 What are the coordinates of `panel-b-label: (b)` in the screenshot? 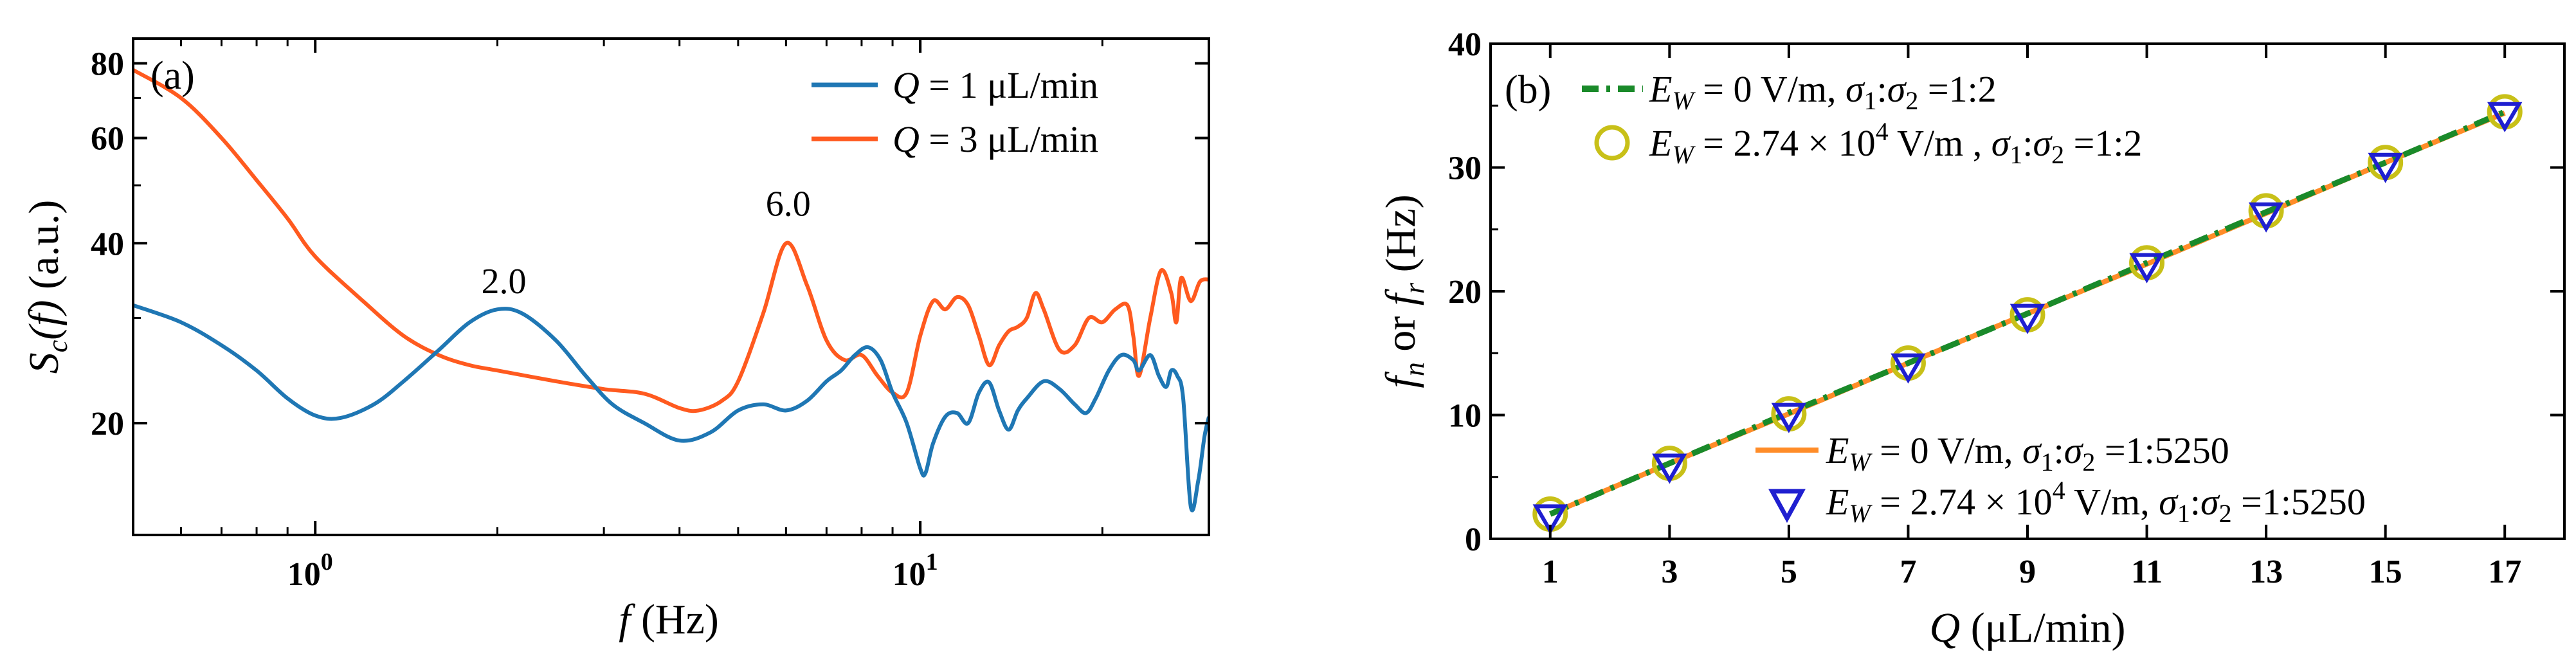 It's located at (1528, 90).